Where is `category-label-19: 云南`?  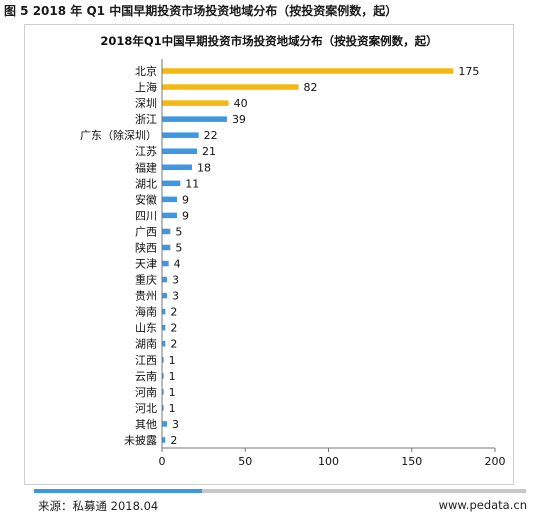 category-label-19: 云南 is located at coordinates (146, 376).